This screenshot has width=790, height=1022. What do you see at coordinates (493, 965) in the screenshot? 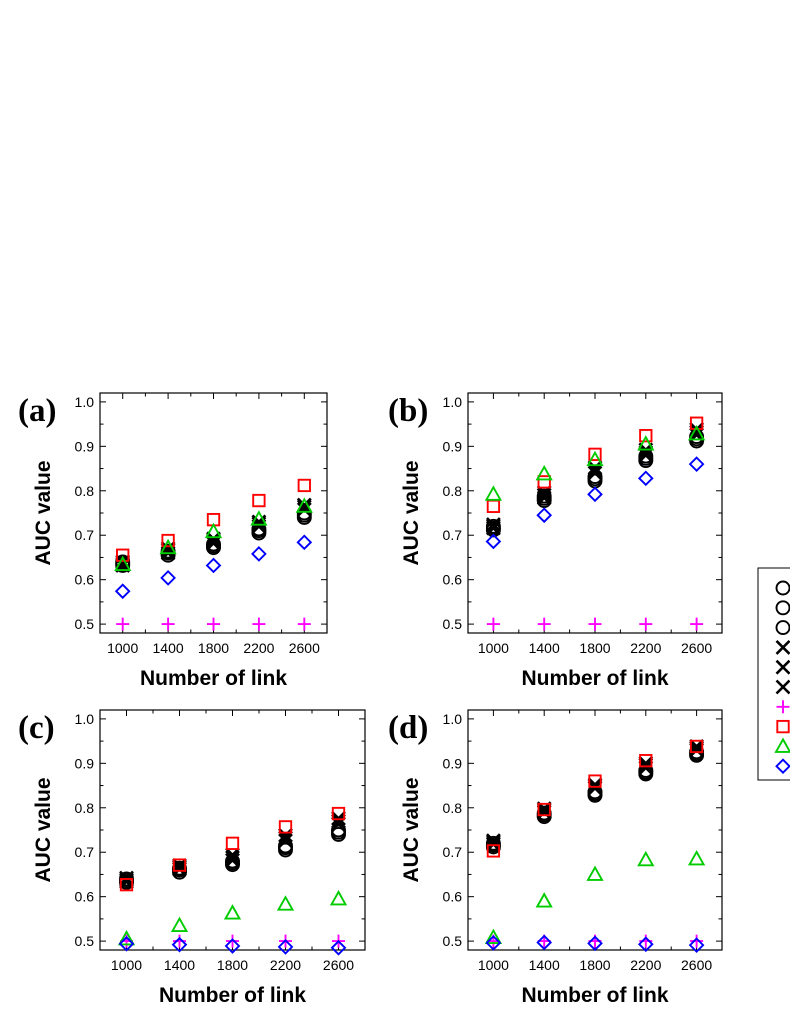
I see `x-tick-label-d-0: 1000` at bounding box center [493, 965].